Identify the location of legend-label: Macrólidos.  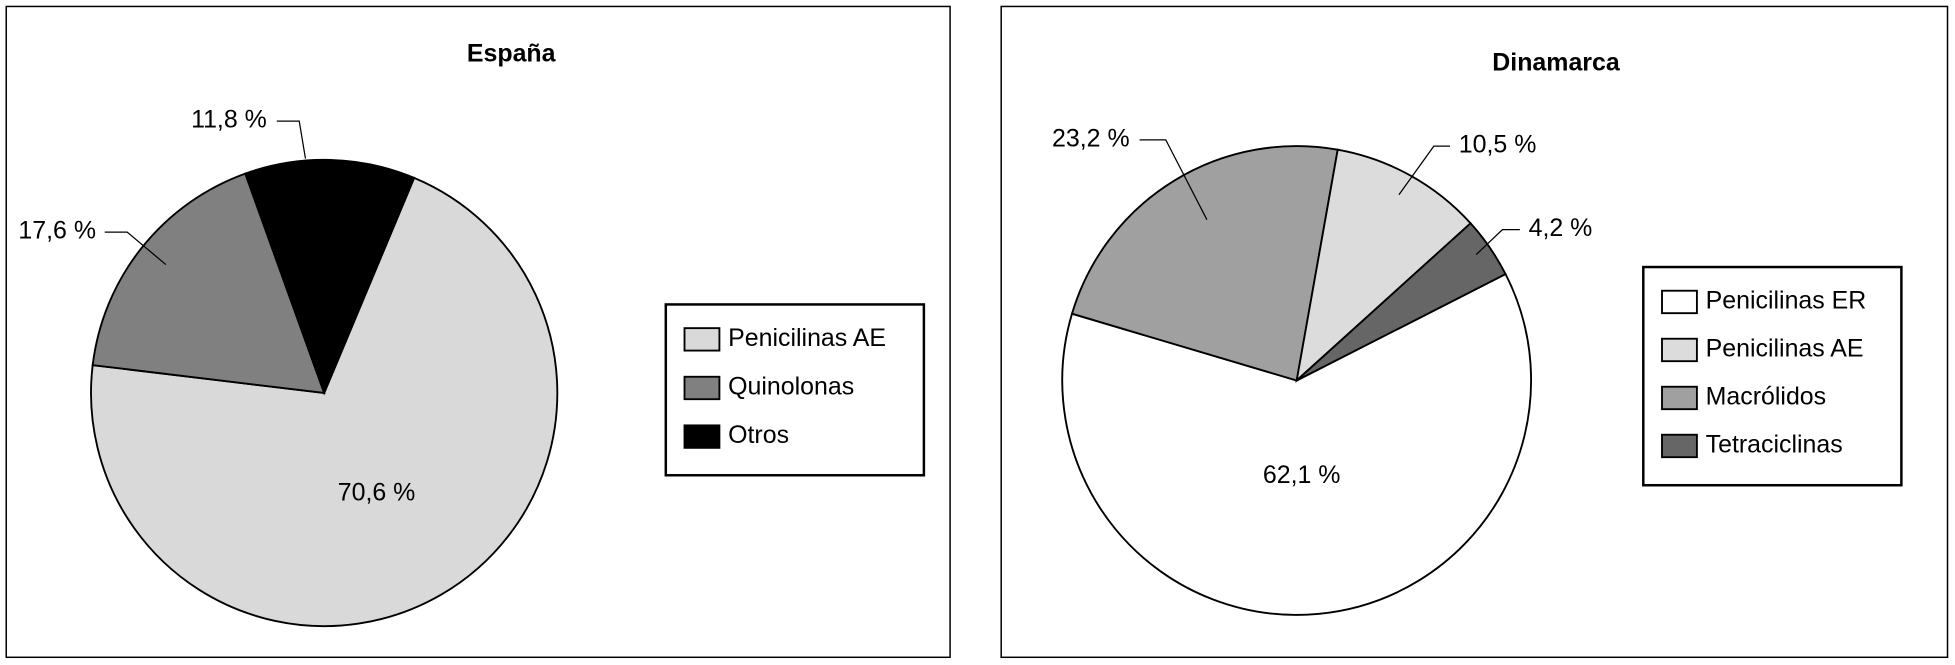
(1766, 397).